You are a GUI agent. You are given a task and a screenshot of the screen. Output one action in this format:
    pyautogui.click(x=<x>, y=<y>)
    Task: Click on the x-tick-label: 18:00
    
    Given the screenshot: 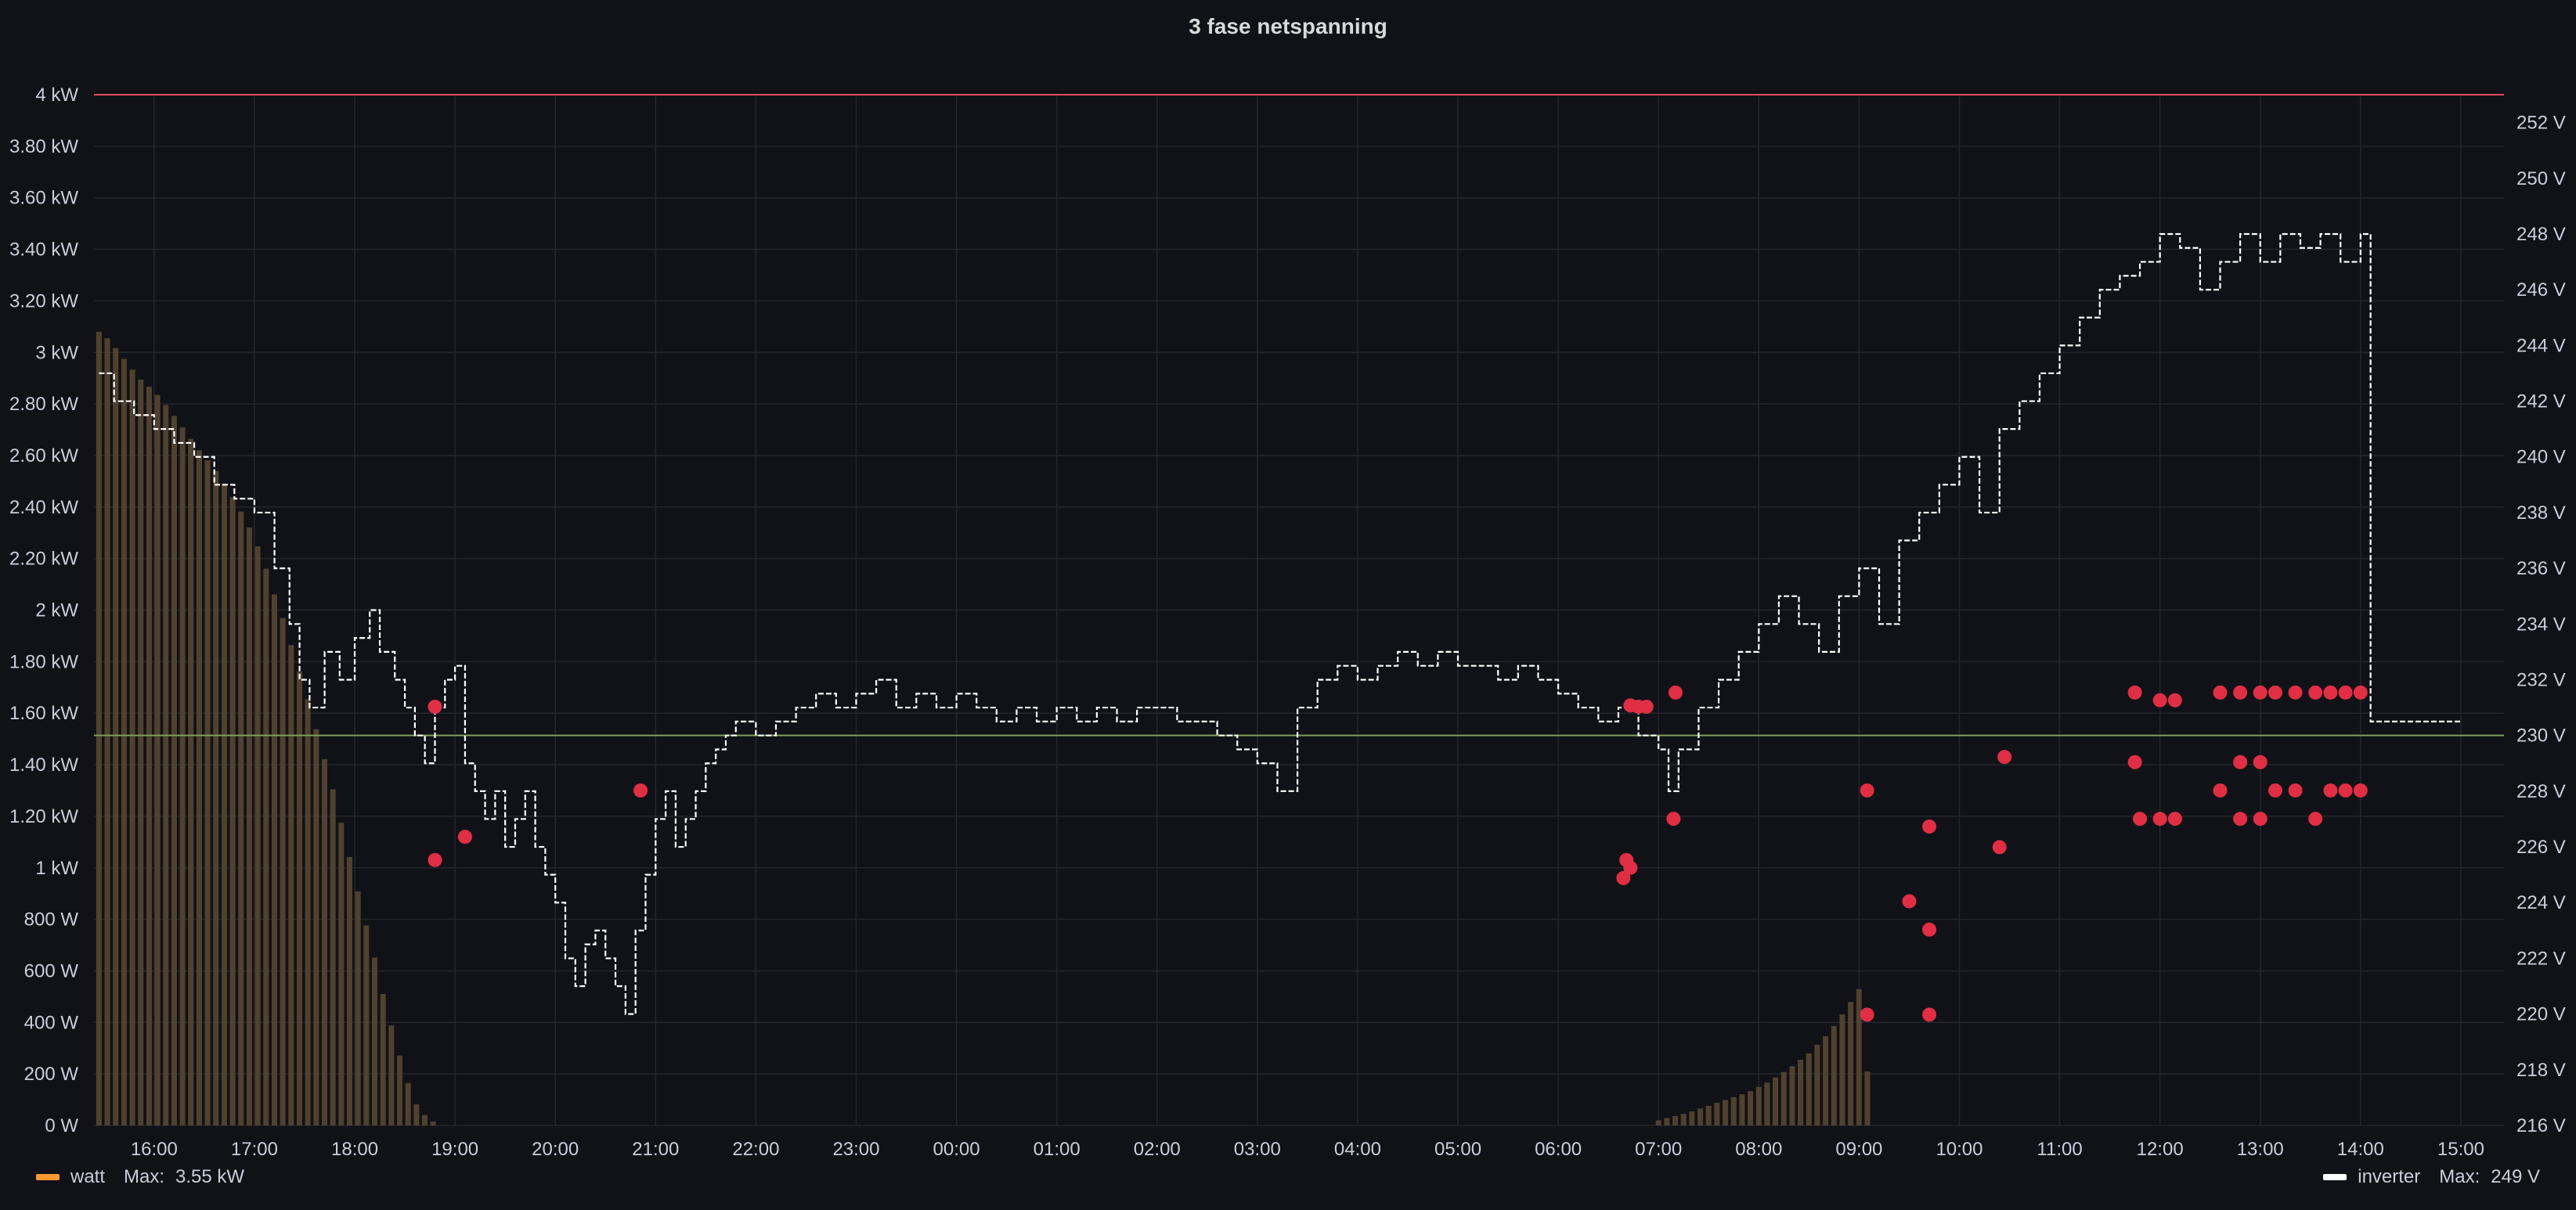 What is the action you would take?
    pyautogui.click(x=354, y=1149)
    